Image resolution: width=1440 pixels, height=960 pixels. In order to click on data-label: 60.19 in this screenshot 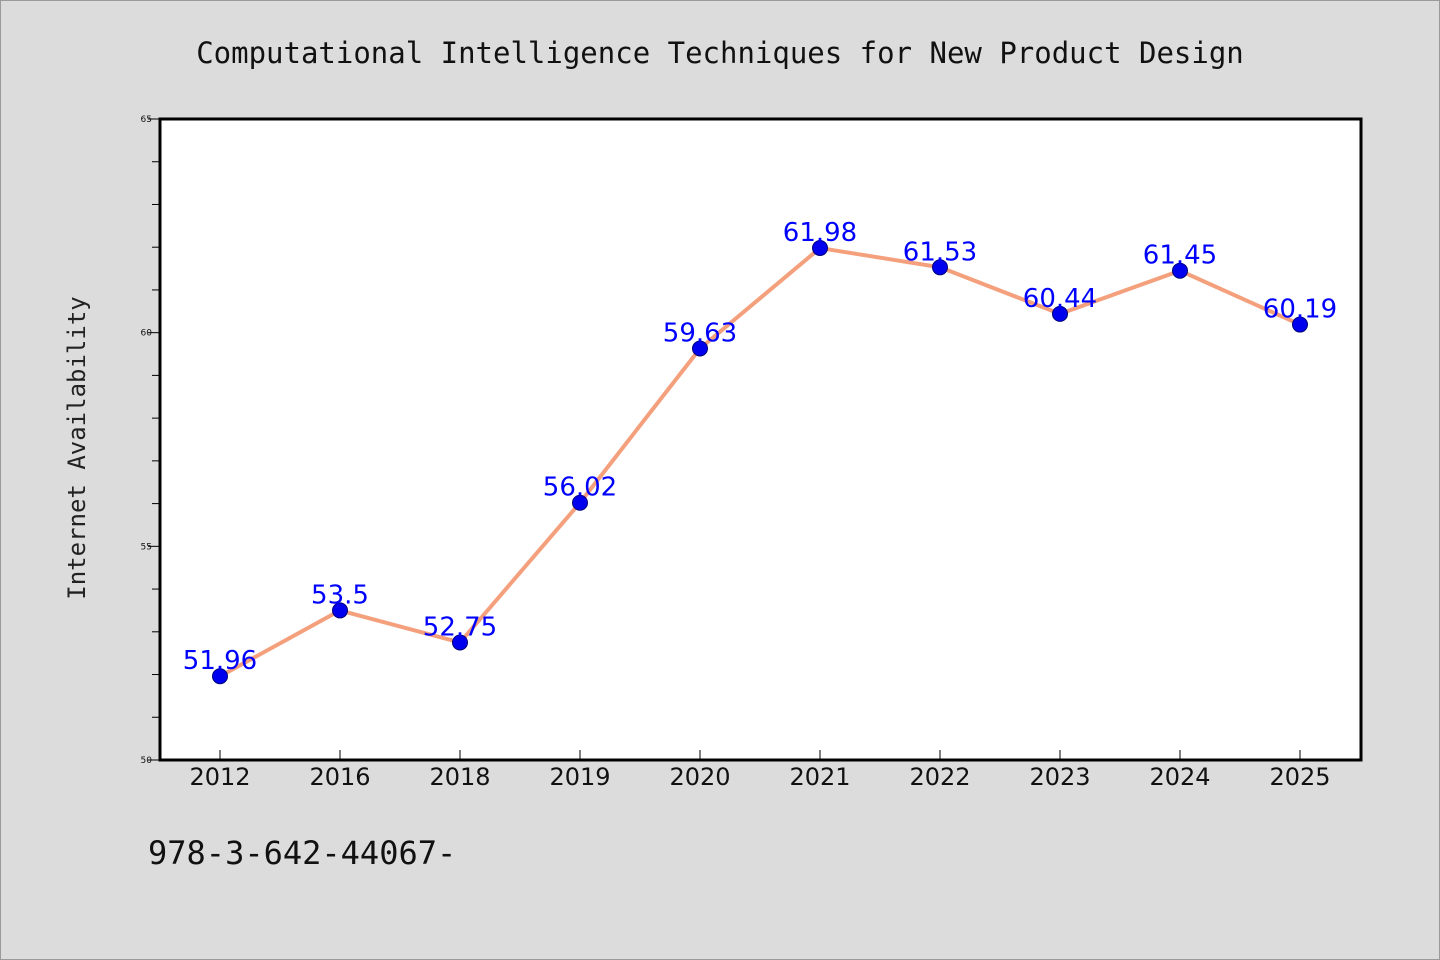, I will do `click(1300, 310)`.